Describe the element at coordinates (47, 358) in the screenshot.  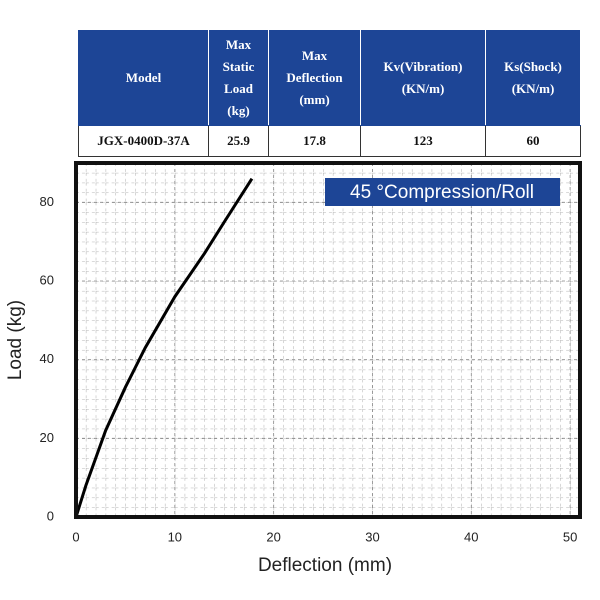
I see `y-tick-label: 40` at that location.